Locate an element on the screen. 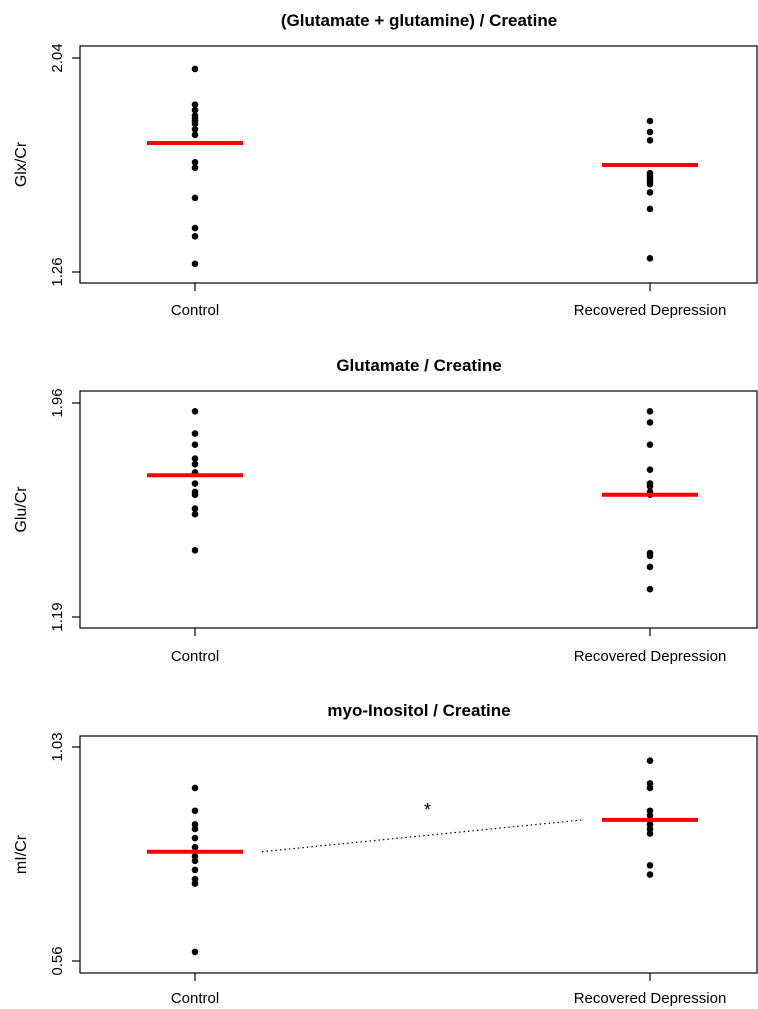  chart-title: Glutamate / Creatine is located at coordinates (418, 365).